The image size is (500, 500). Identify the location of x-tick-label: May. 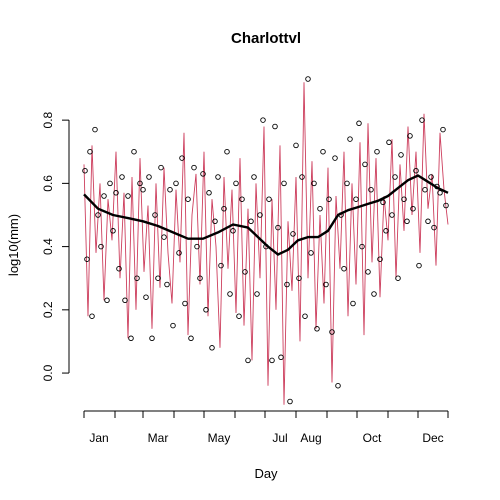
(219, 438).